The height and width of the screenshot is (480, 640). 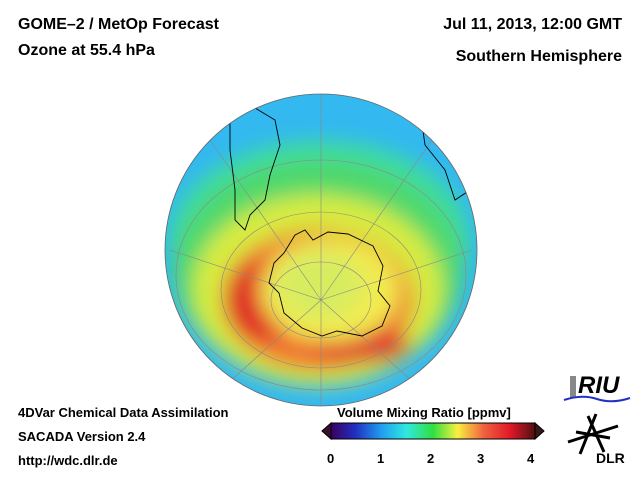 I want to click on colorbar-title: Volume Mixing Ratio [ppmv], so click(x=424, y=412).